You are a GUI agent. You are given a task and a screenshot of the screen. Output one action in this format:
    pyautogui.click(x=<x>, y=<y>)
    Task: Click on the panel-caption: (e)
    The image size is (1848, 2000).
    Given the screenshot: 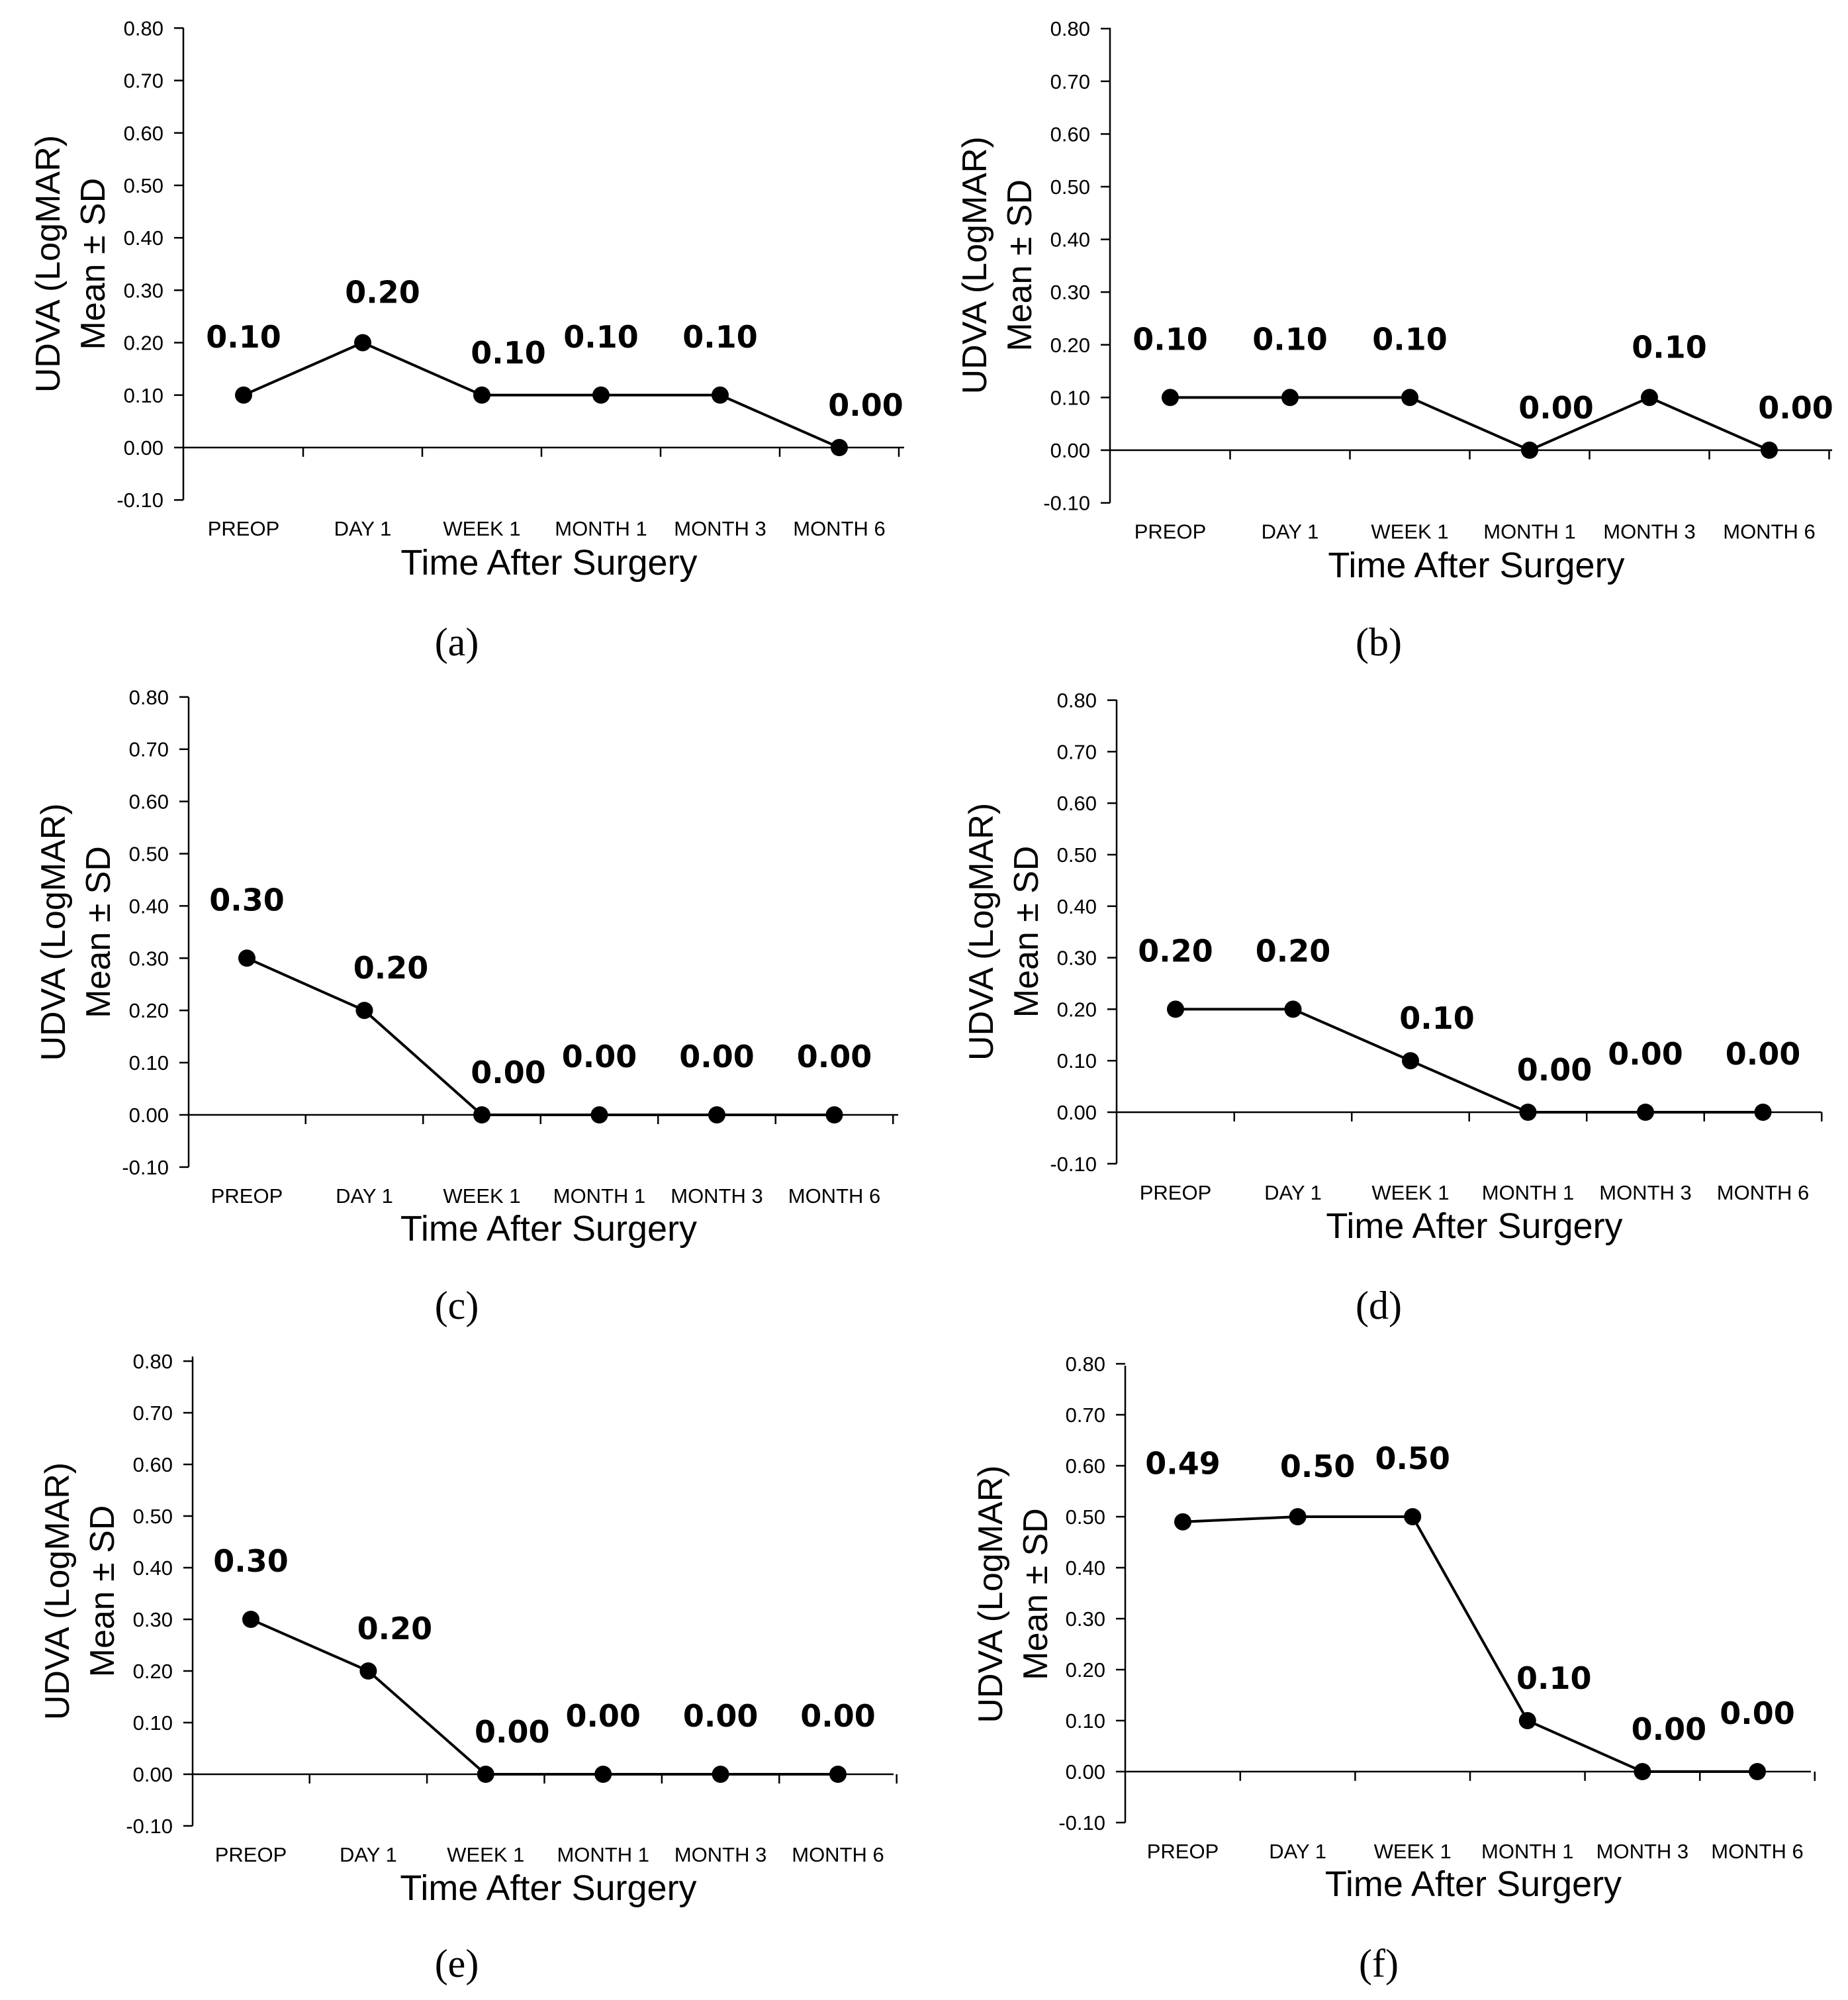 What is the action you would take?
    pyautogui.click(x=457, y=1963)
    